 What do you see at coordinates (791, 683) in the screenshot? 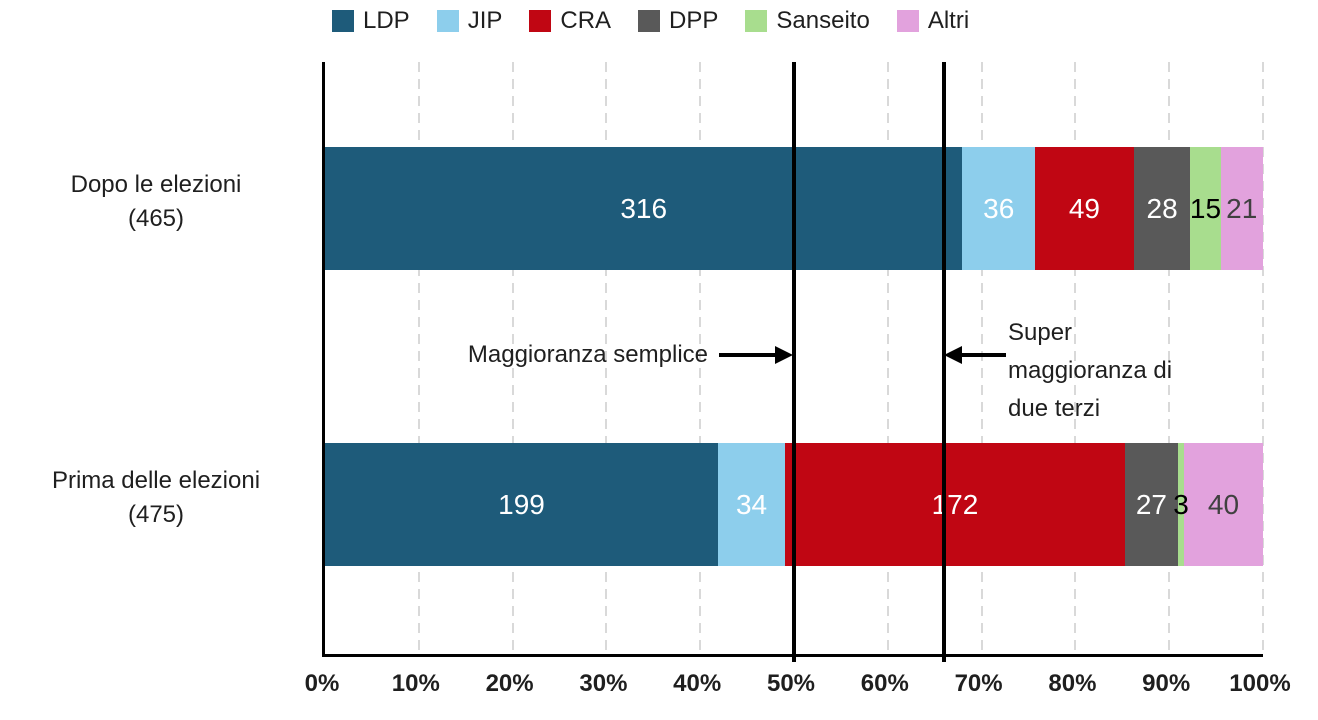
I see `x-tick-label: 50%` at bounding box center [791, 683].